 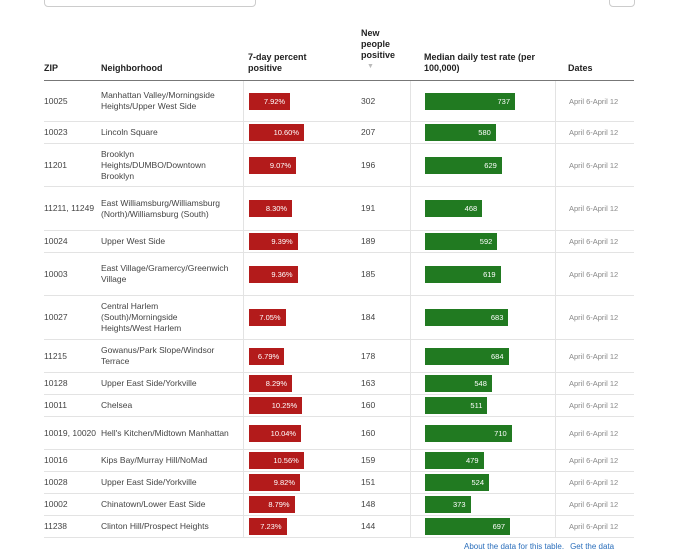 I want to click on test-rate-cell: 710, so click(x=468, y=433).